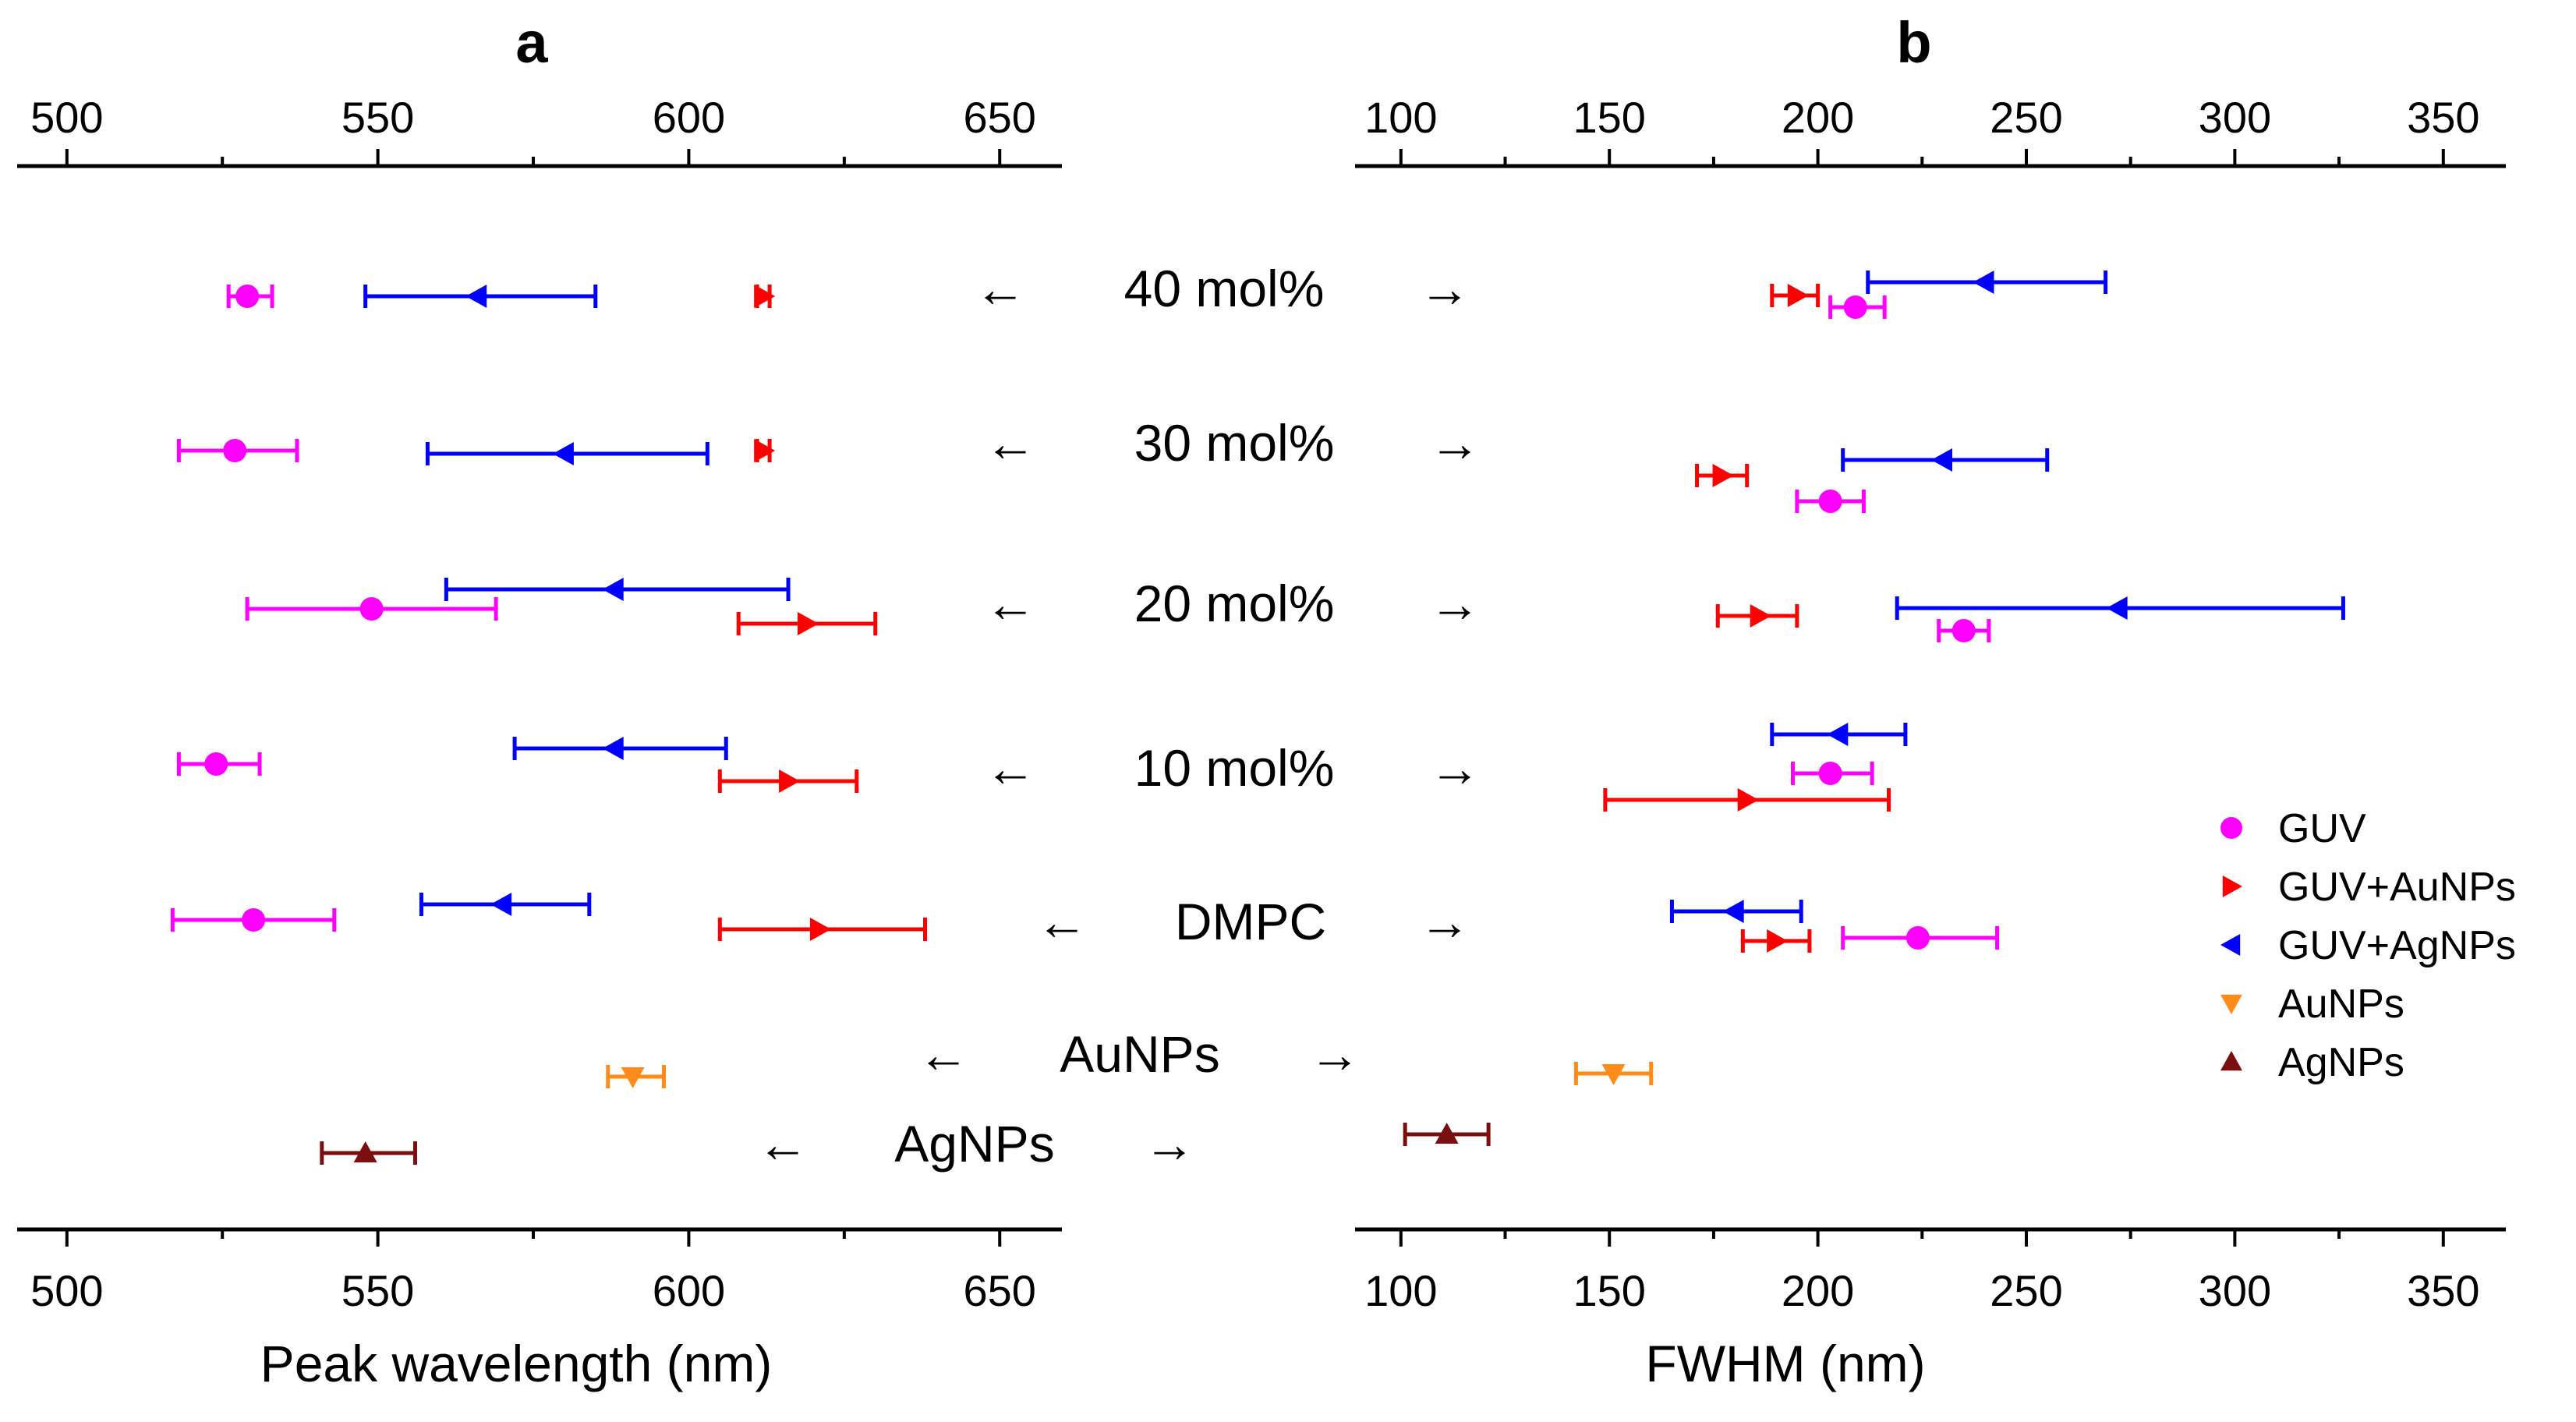  I want to click on panel-a-guv-agnps-10-mol-point, so click(613, 748).